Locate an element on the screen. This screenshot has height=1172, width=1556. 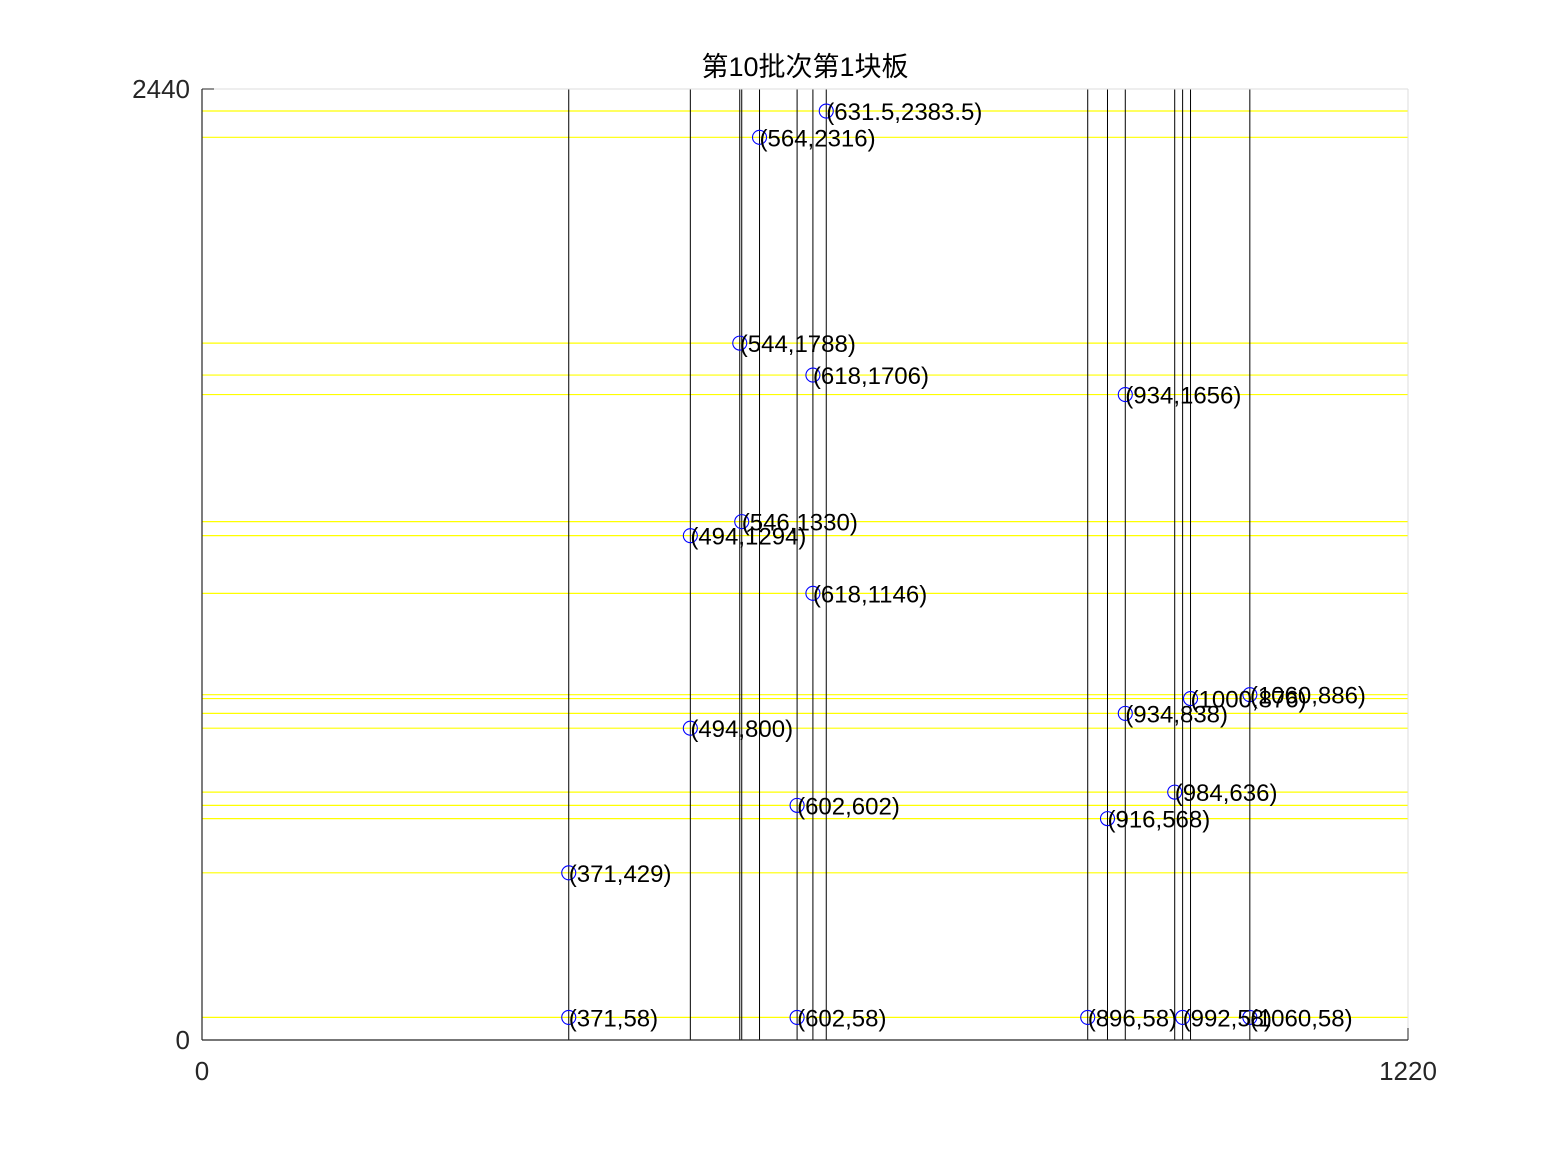
point-label: (984,636) is located at coordinates (1226, 793).